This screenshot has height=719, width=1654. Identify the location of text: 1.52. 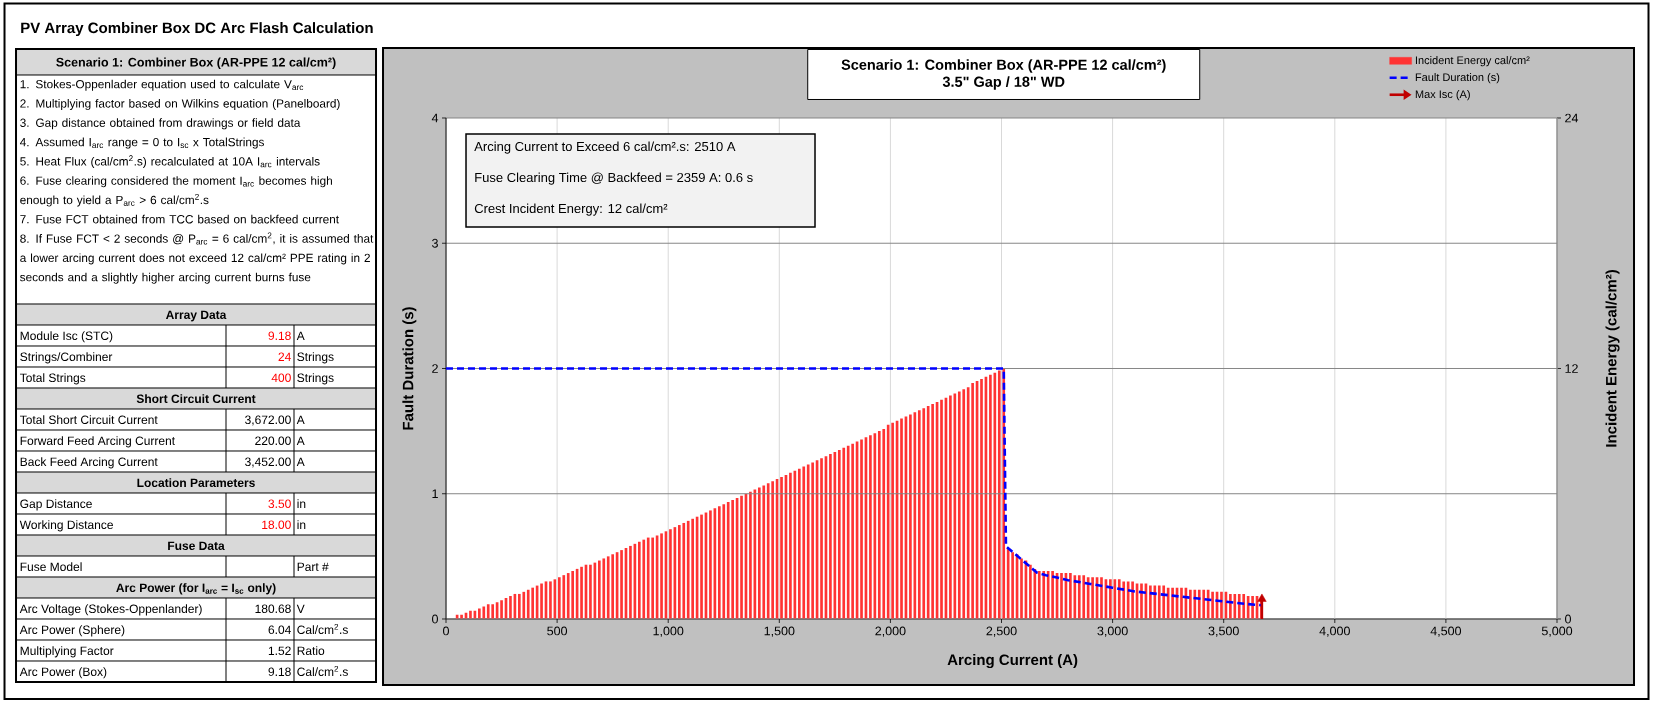
(279, 650).